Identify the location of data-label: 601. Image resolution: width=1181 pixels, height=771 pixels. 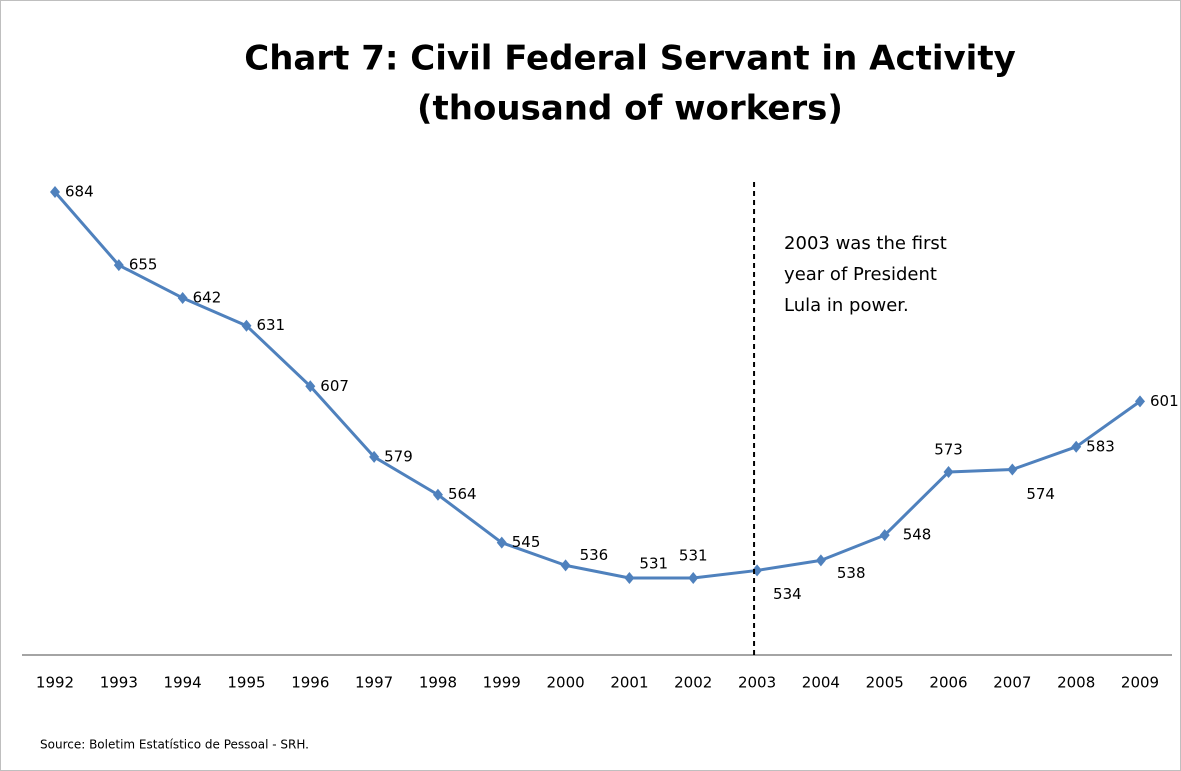
(1164, 401).